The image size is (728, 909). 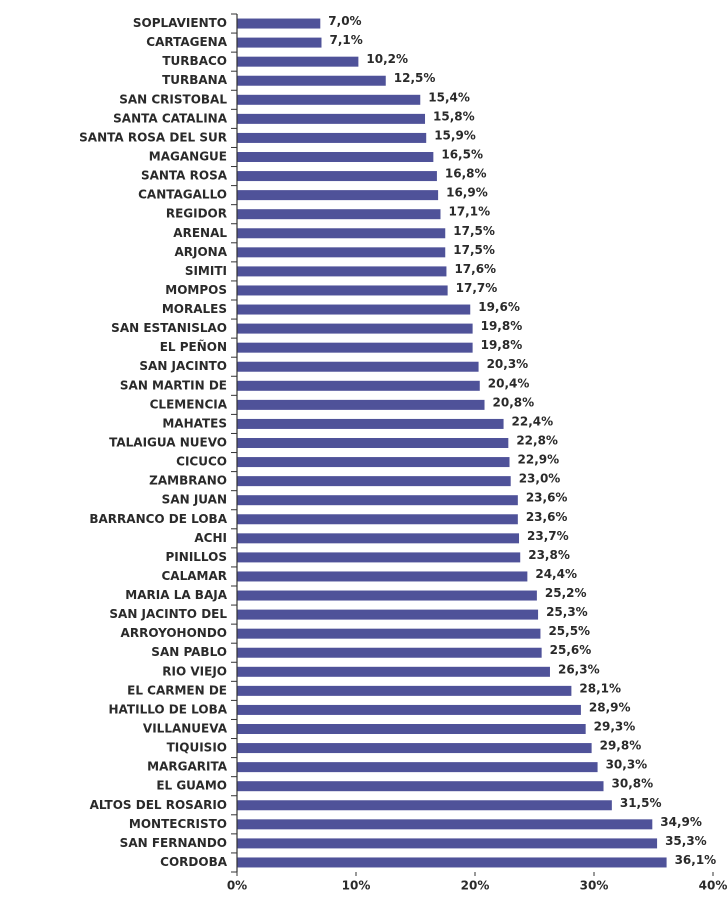 What do you see at coordinates (540, 479) in the screenshot?
I see `value-label: 23,0%` at bounding box center [540, 479].